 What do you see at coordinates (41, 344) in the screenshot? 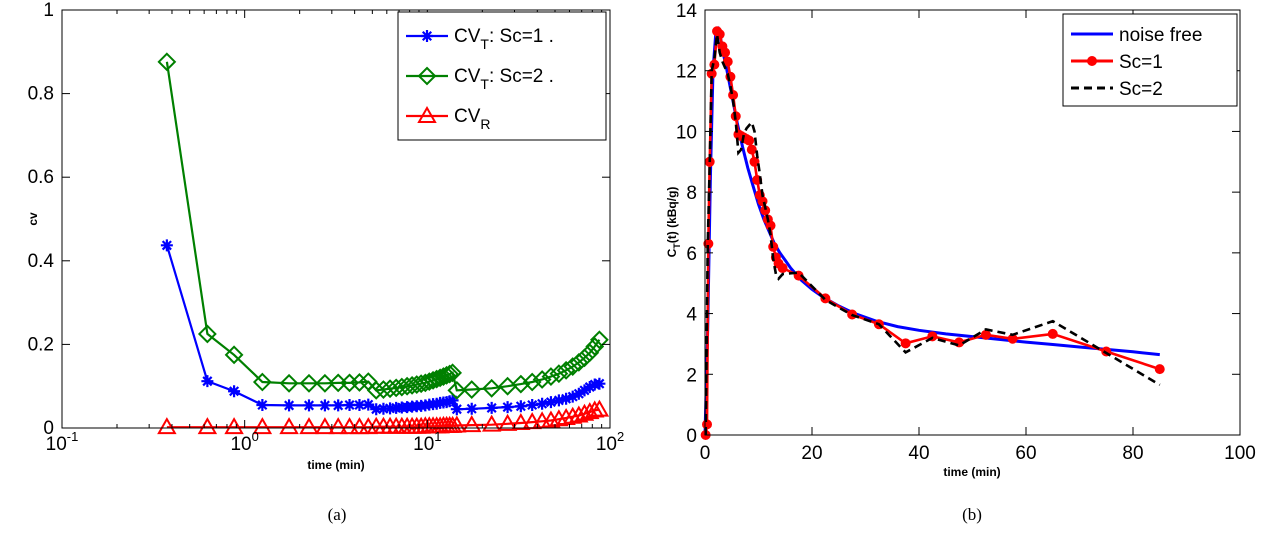
I see `y-tick-label-a: 0.2` at bounding box center [41, 344].